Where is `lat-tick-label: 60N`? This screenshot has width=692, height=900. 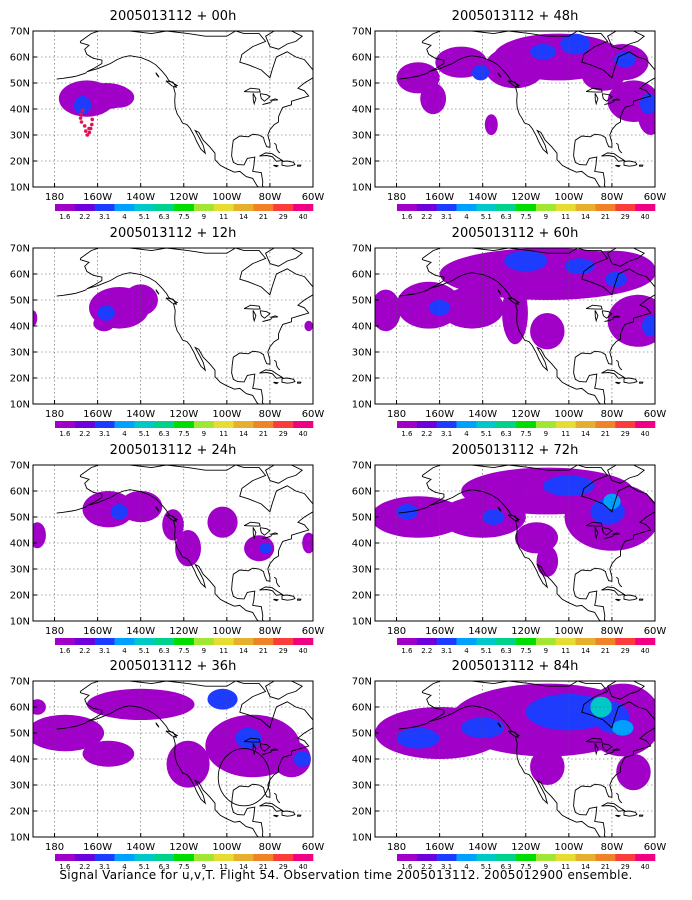
lat-tick-label: 60N is located at coordinates (362, 275).